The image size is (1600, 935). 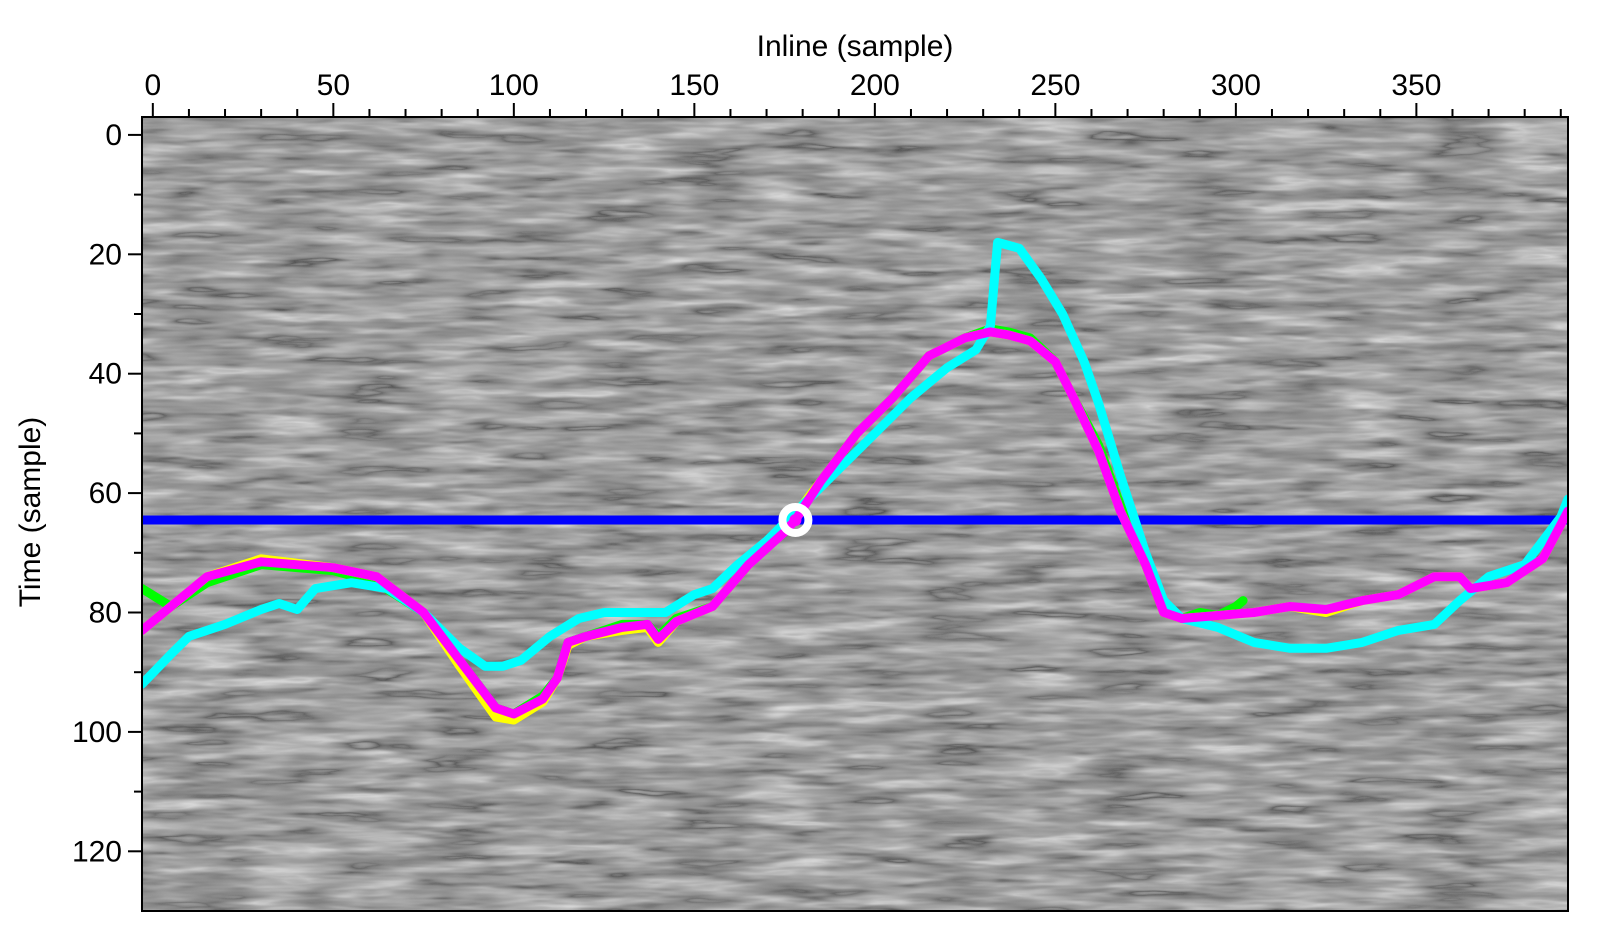 What do you see at coordinates (105, 374) in the screenshot?
I see `y-tick-label: 40` at bounding box center [105, 374].